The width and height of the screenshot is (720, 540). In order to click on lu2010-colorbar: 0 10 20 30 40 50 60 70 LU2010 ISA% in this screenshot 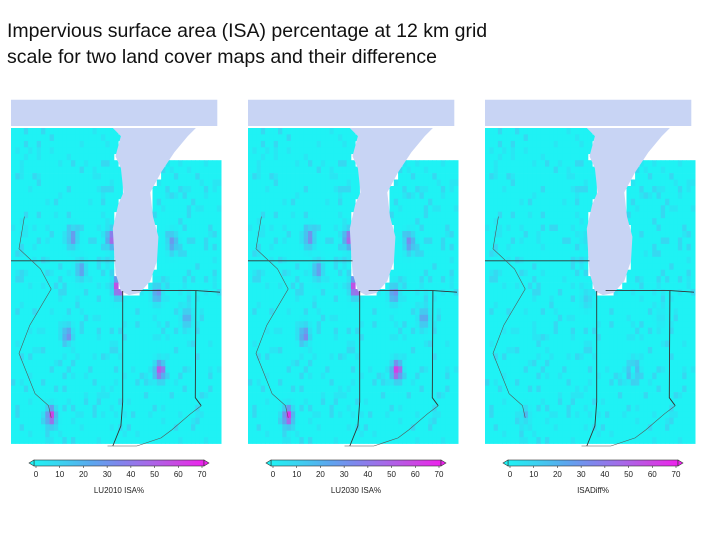, I will do `click(119, 477)`.